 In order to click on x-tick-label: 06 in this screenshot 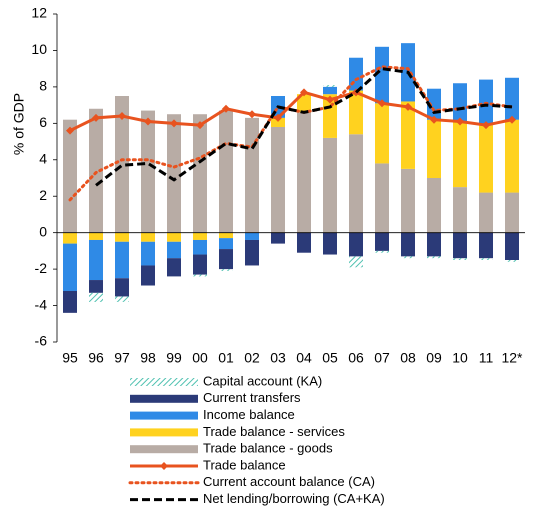, I will do `click(356, 358)`.